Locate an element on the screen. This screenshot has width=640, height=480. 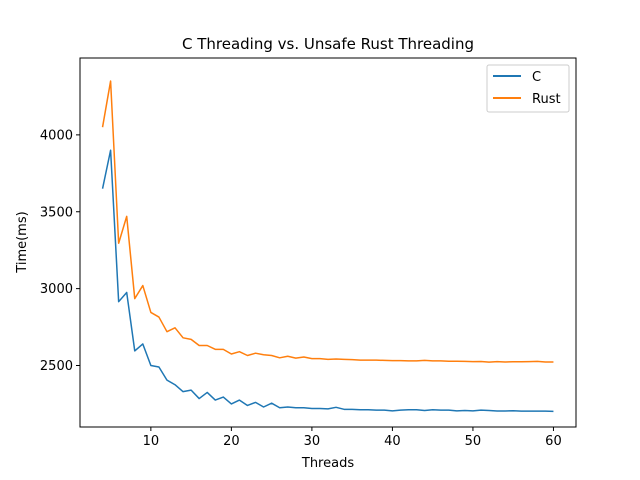
x-tick-label: 60 is located at coordinates (553, 441).